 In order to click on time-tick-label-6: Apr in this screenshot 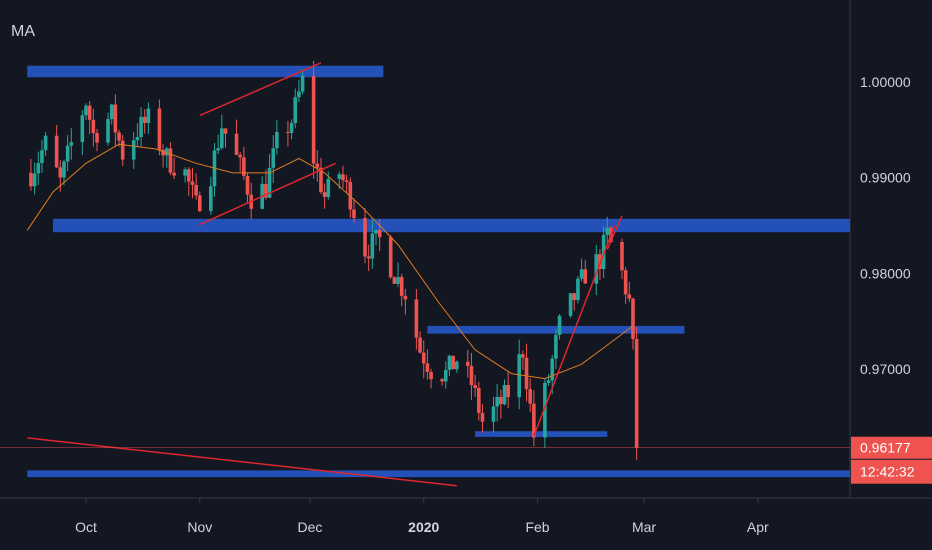, I will do `click(758, 527)`.